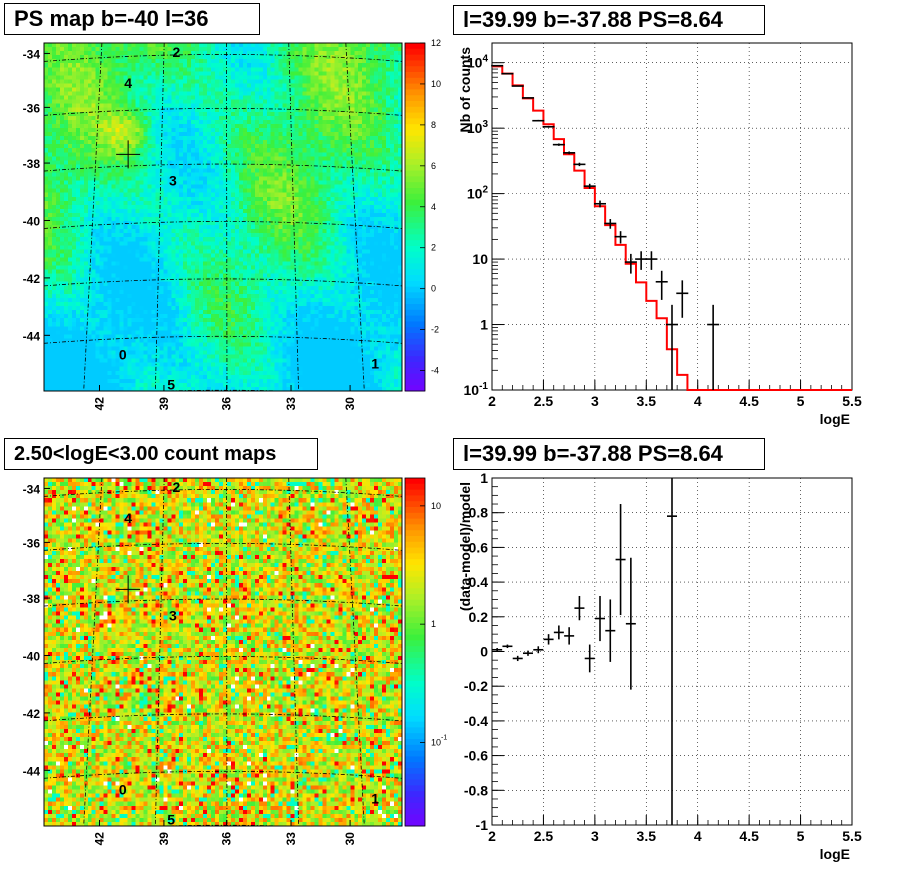  I want to click on x-axis-label: logE, so click(835, 419).